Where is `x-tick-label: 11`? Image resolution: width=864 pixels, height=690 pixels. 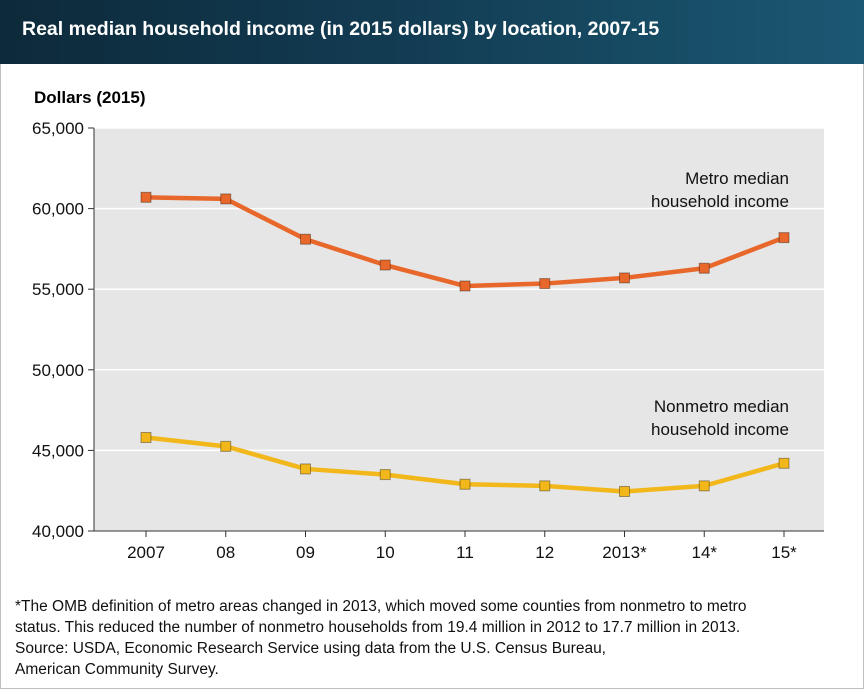
x-tick-label: 11 is located at coordinates (465, 552).